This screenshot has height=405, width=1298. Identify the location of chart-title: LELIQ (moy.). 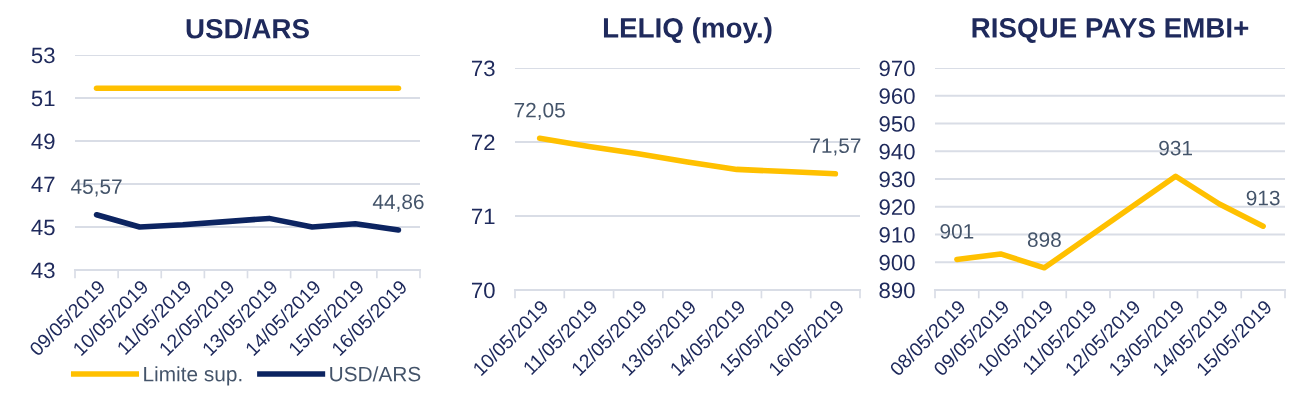
(687, 30).